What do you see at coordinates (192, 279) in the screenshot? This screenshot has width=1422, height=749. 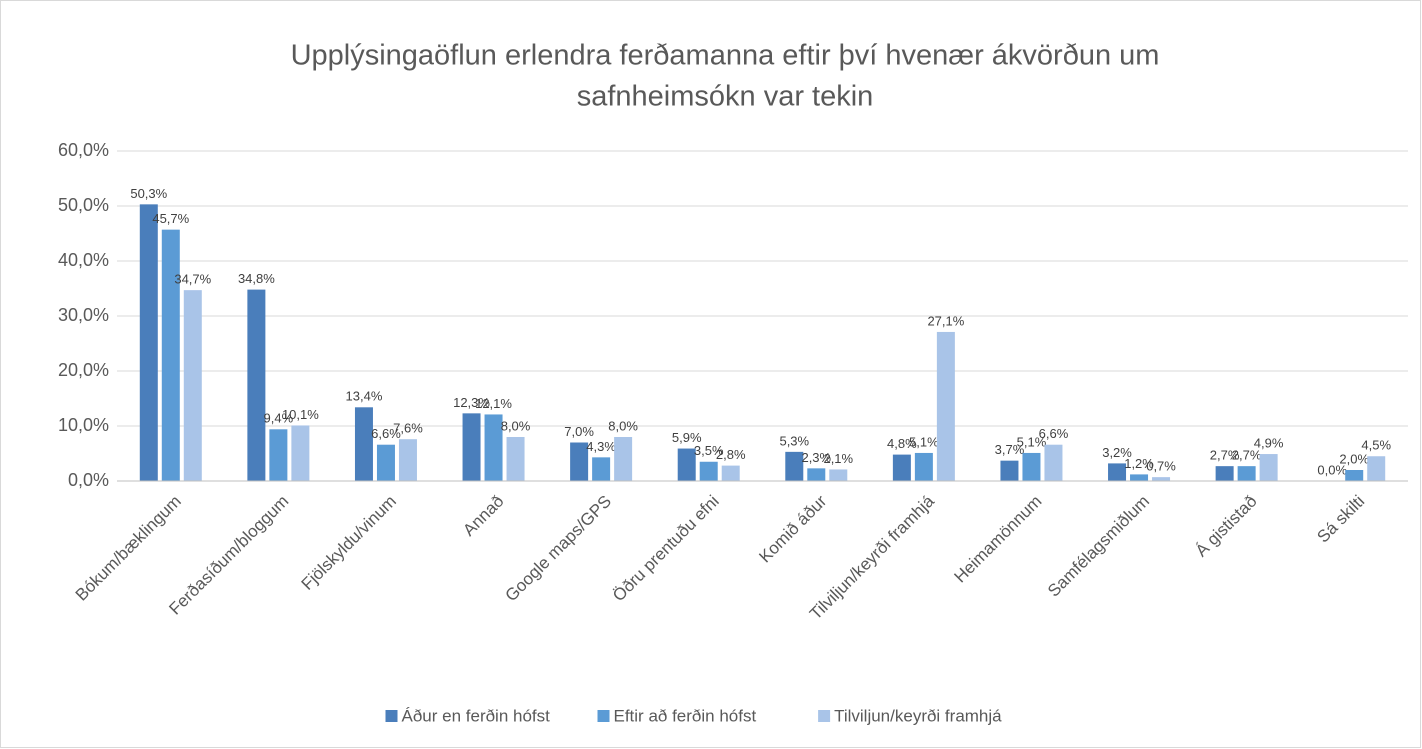 I see `value-label: 34,7%` at bounding box center [192, 279].